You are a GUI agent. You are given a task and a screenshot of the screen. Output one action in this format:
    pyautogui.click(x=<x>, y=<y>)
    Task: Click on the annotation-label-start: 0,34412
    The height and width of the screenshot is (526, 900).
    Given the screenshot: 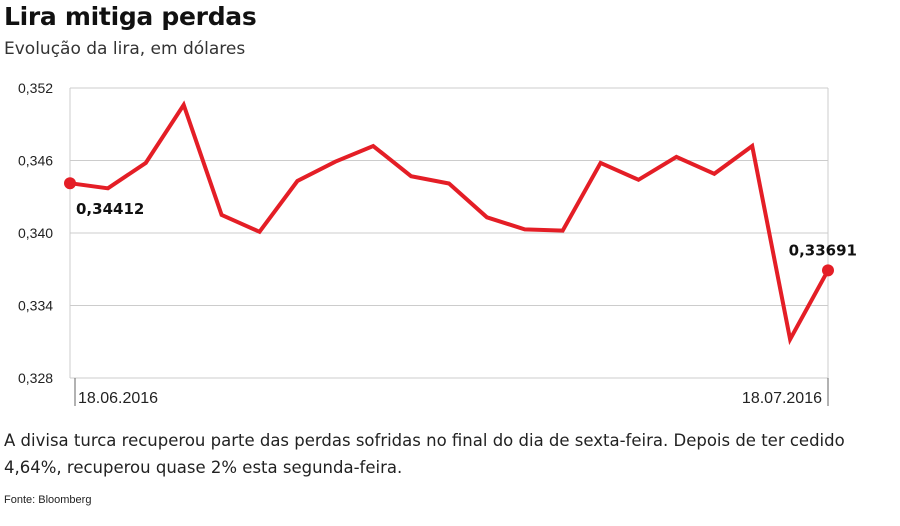 What is the action you would take?
    pyautogui.click(x=110, y=209)
    